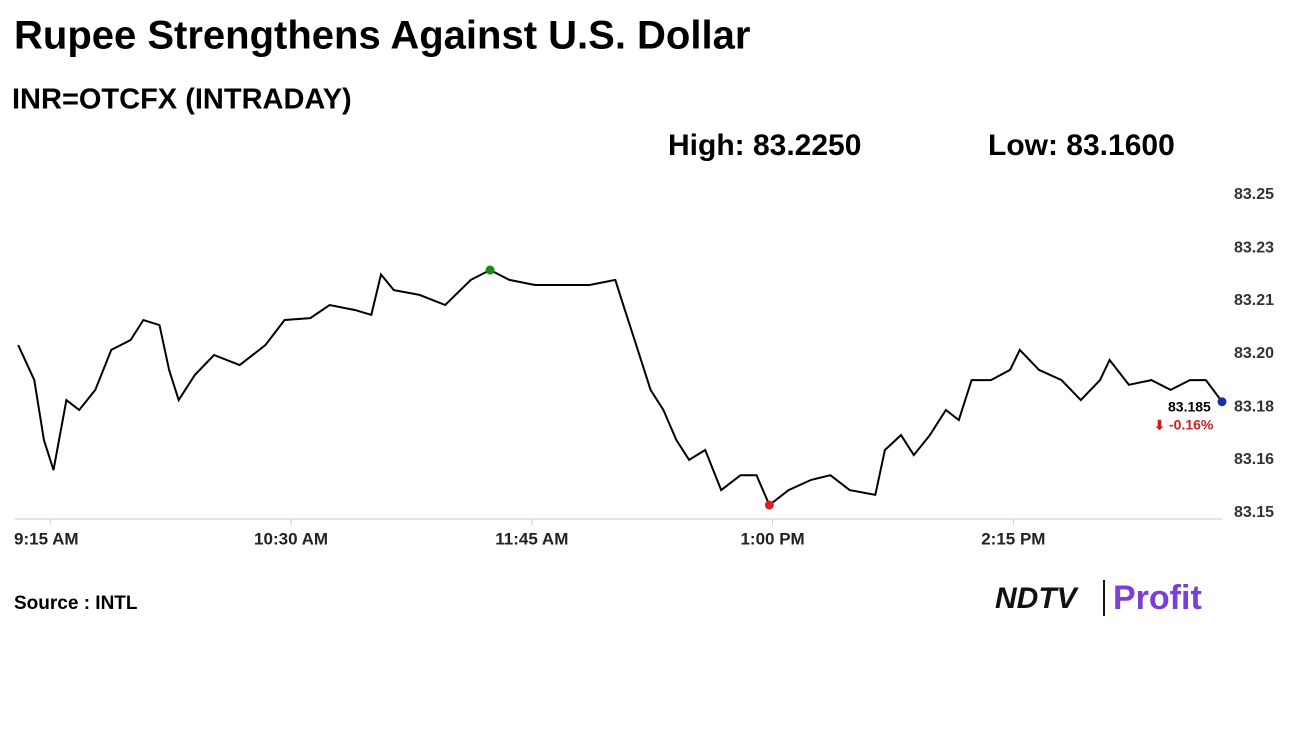  I want to click on y-tick-label: 83.16, so click(1254, 459).